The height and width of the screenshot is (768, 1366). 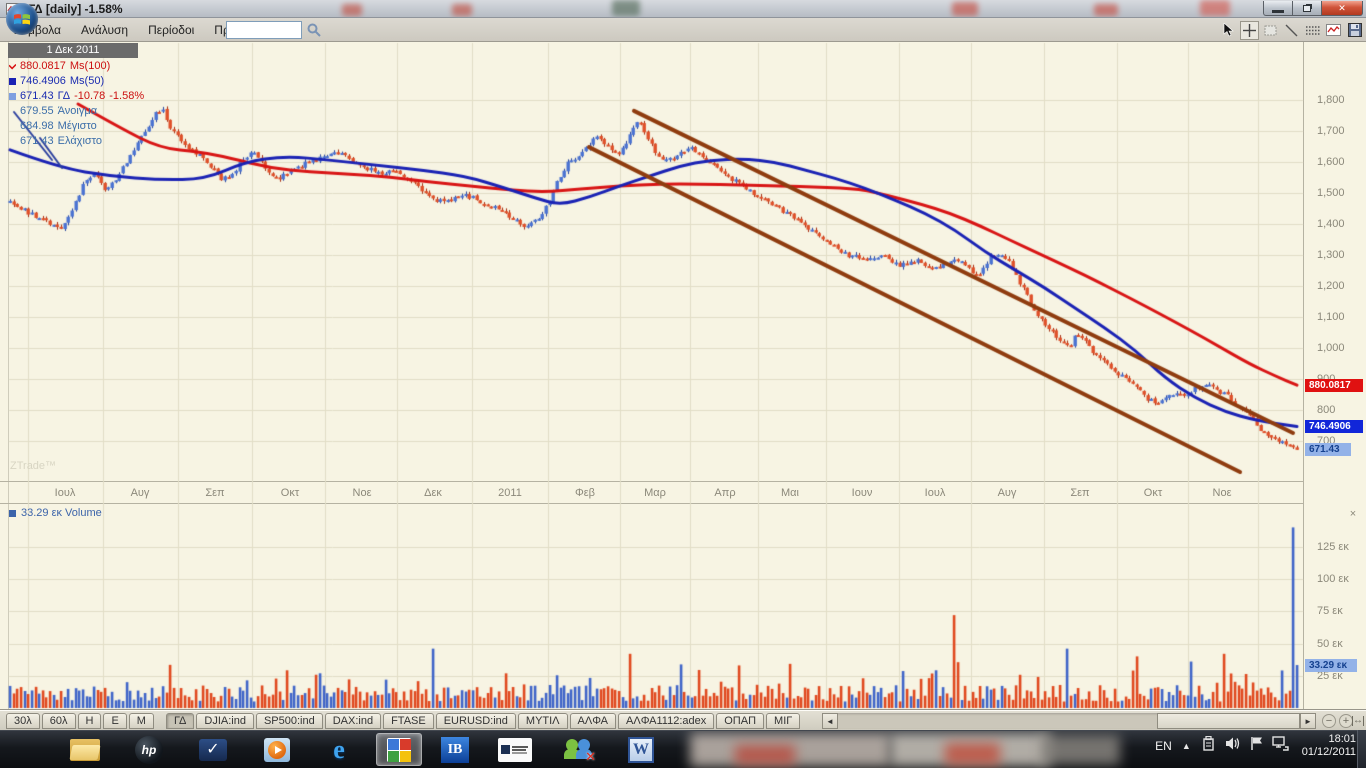 I want to click on high-value: 684.98, so click(x=37, y=126).